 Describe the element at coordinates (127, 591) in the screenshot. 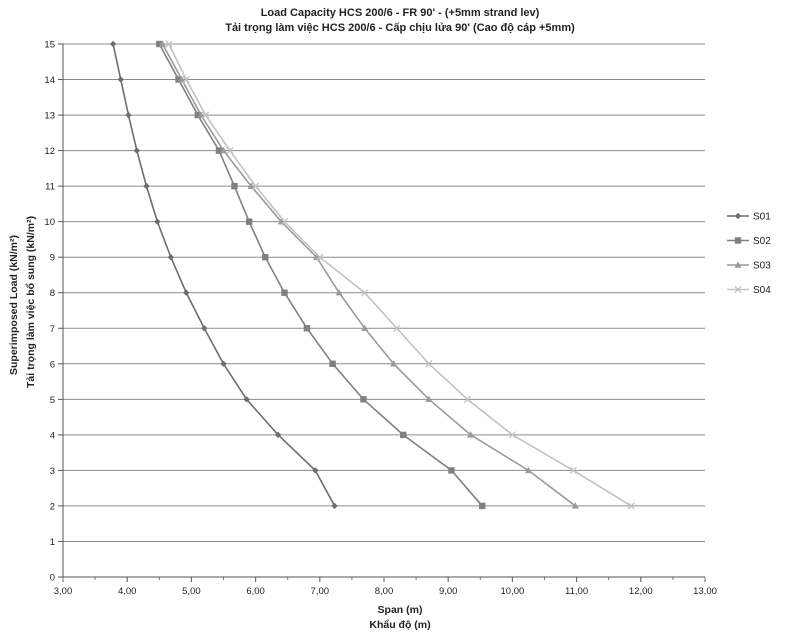

I see `x-tick-label: 4,00` at that location.